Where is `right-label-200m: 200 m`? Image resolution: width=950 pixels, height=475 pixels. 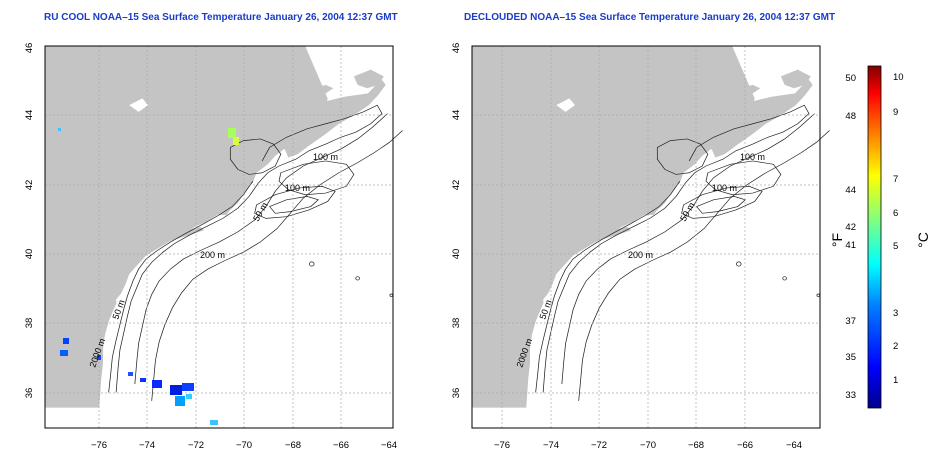
right-label-200m: 200 m is located at coordinates (640, 255).